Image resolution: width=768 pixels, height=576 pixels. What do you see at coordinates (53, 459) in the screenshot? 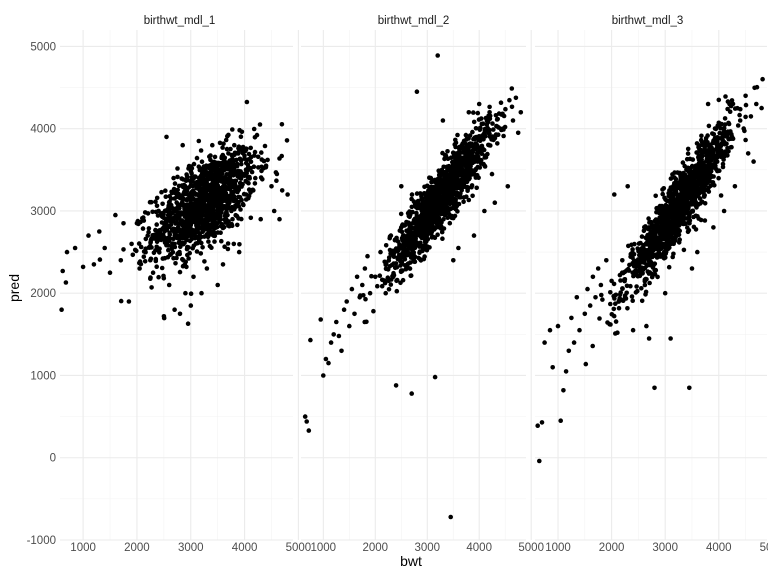
I see `y-tick-label: 0` at bounding box center [53, 459].